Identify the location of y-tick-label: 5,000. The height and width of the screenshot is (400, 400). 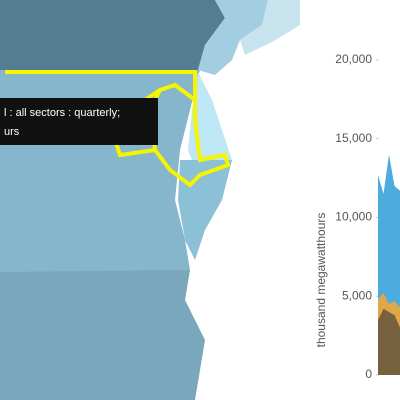
(357, 295).